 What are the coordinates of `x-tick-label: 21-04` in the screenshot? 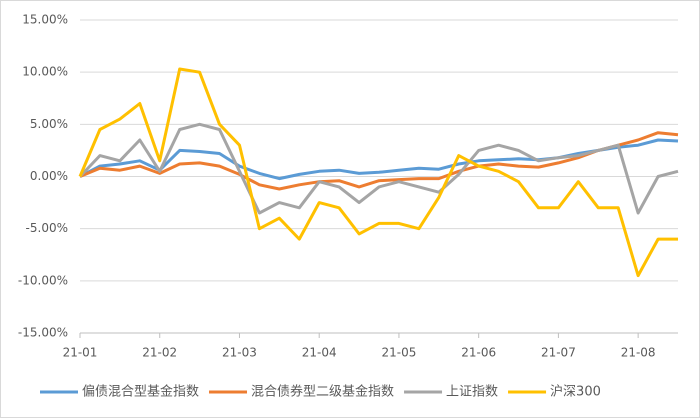 It's located at (319, 353).